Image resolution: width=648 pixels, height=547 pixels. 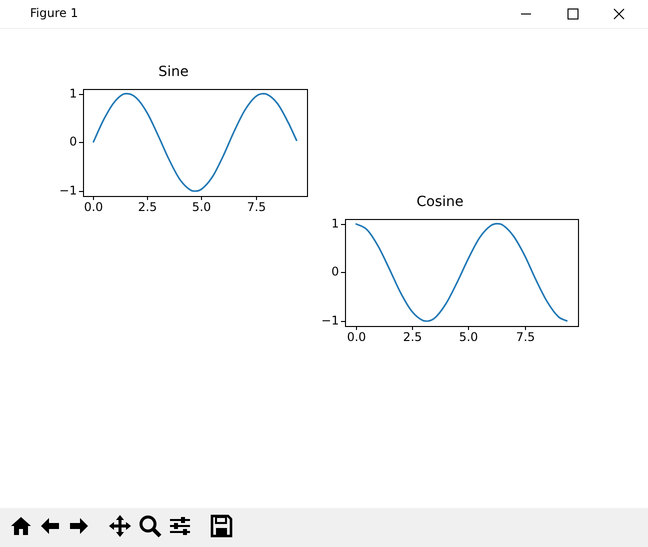 What do you see at coordinates (440, 202) in the screenshot?
I see `chart-title: Cosine` at bounding box center [440, 202].